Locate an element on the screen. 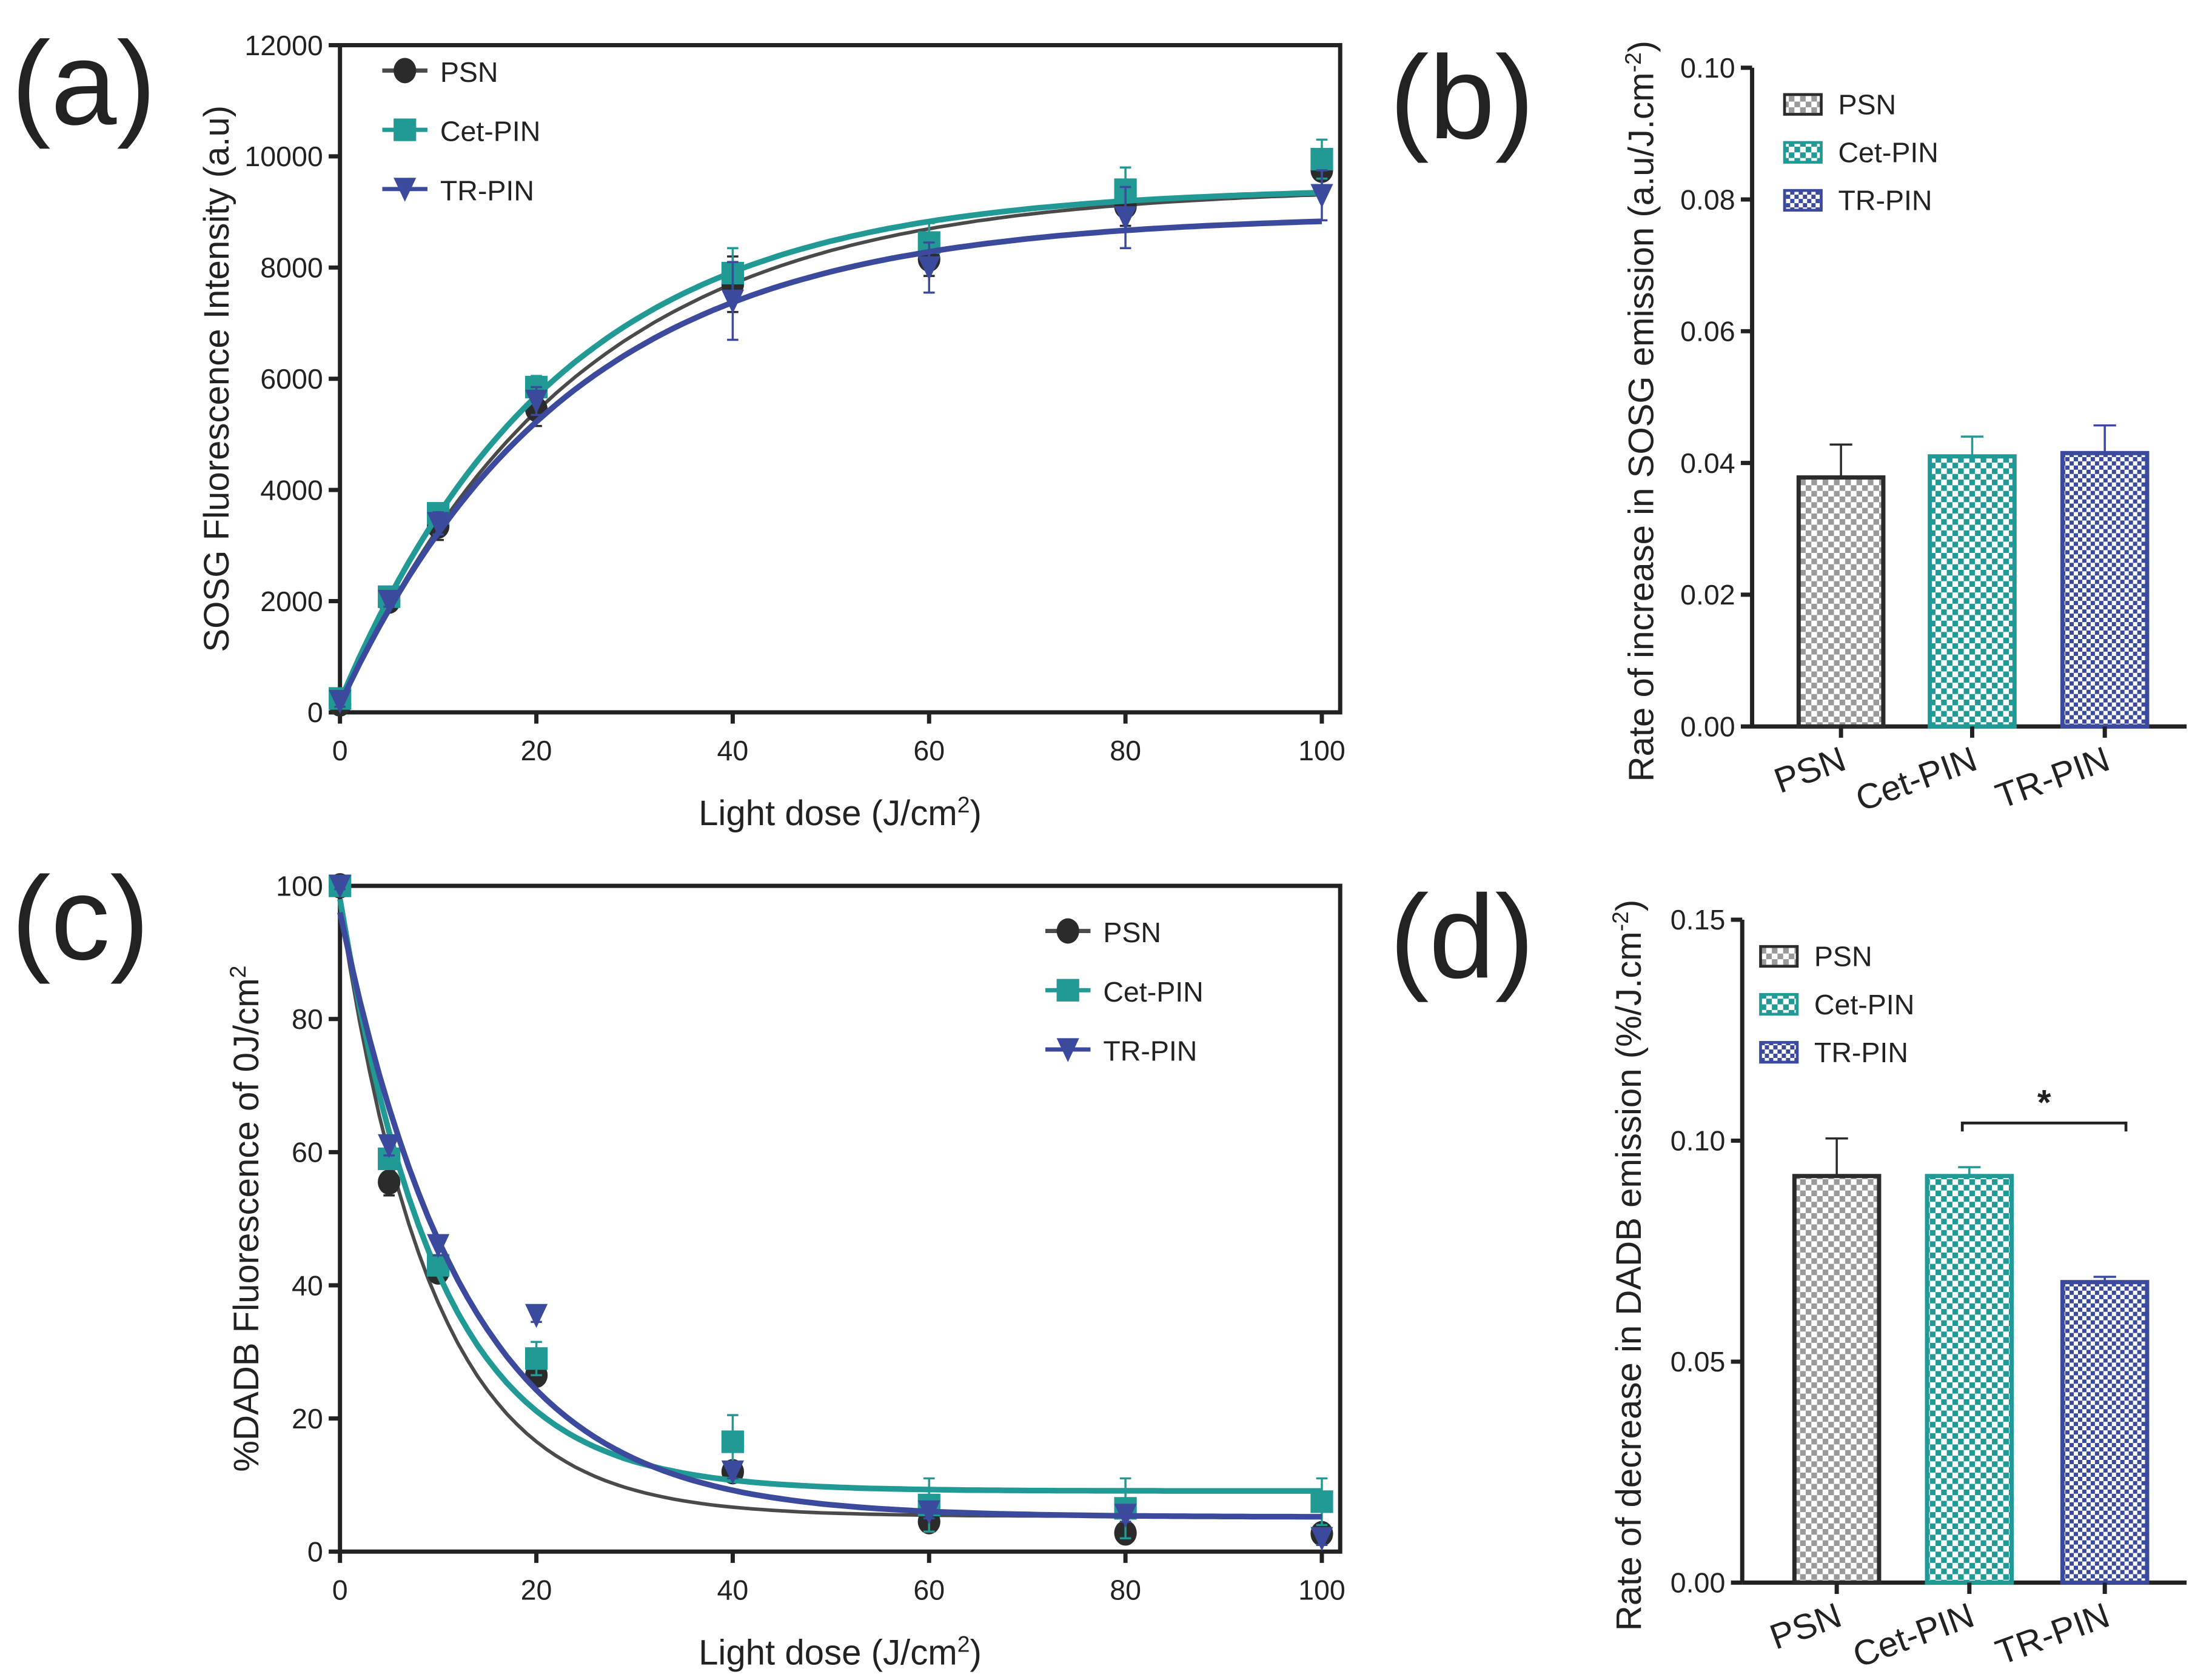  x-axis-label: Light dose (J/cm2) is located at coordinates (840, 812).